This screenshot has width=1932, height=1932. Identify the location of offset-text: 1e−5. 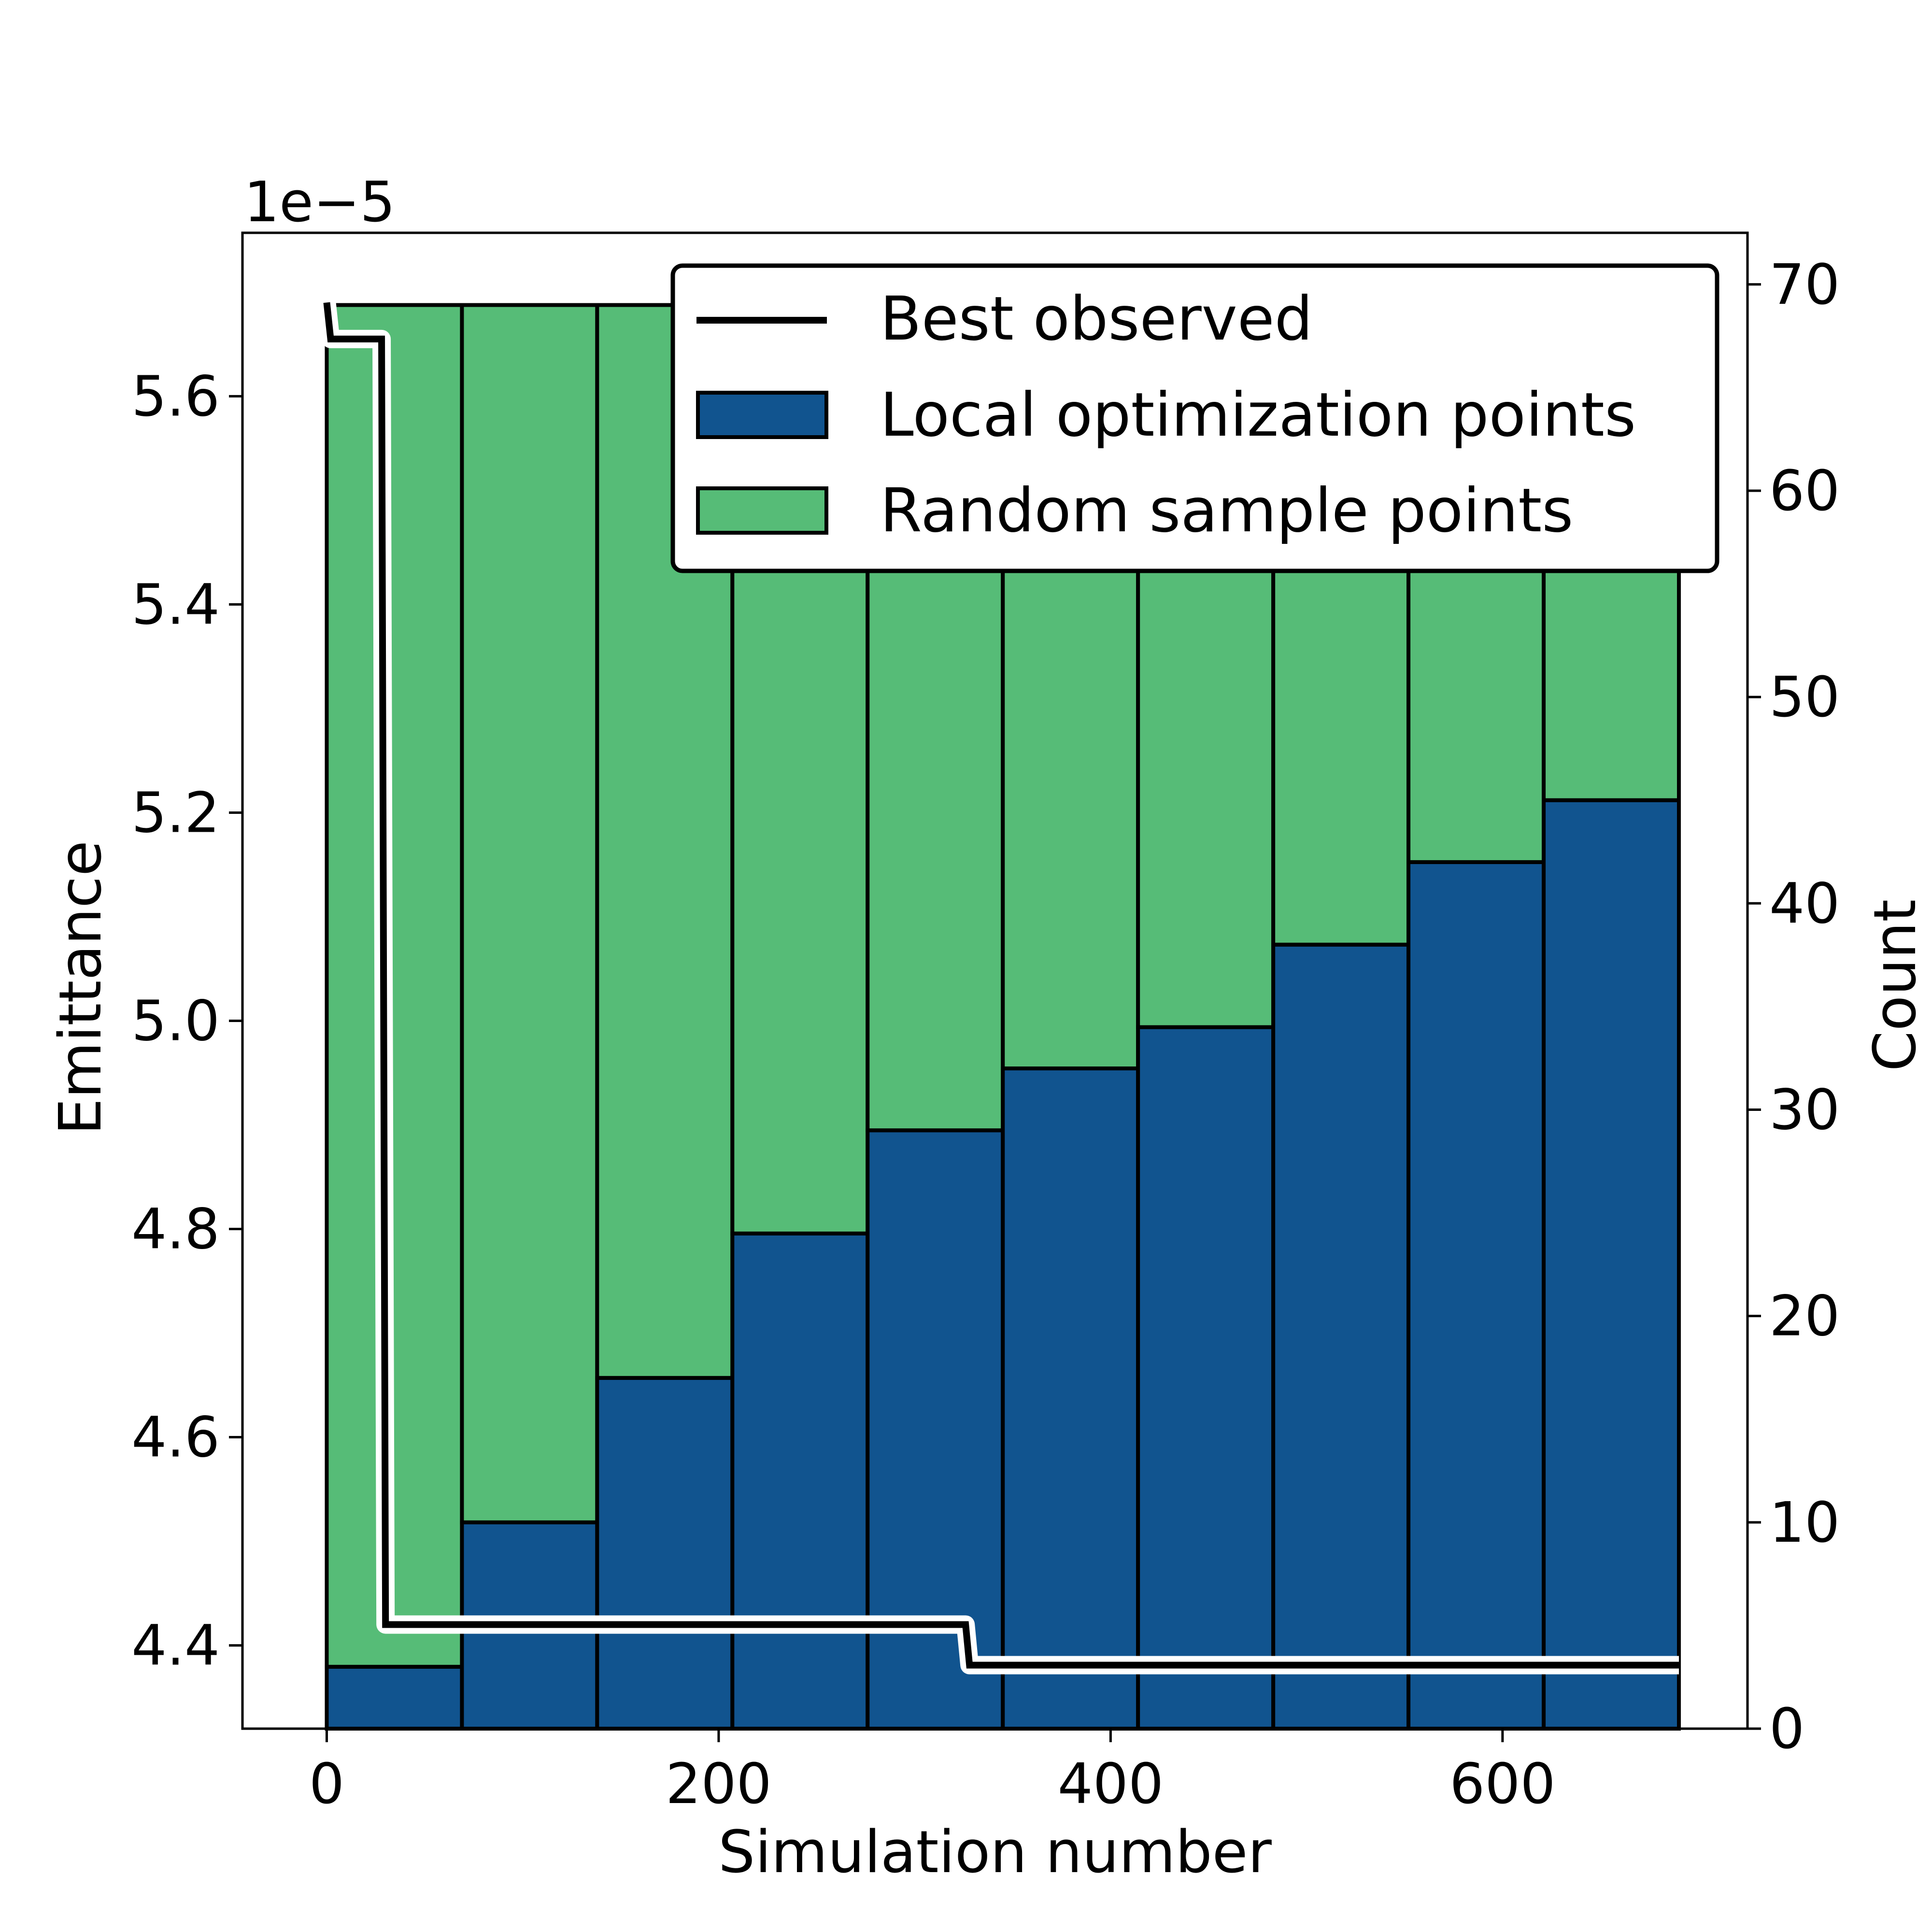
(319, 202).